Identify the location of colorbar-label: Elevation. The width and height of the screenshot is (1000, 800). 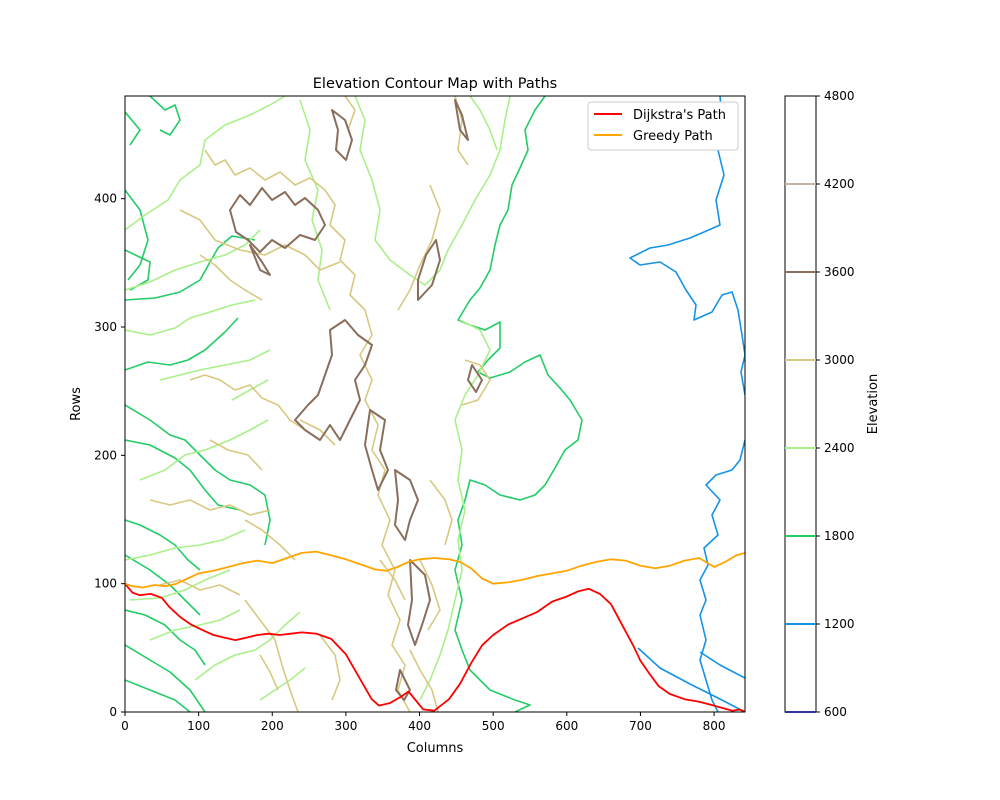
(873, 404).